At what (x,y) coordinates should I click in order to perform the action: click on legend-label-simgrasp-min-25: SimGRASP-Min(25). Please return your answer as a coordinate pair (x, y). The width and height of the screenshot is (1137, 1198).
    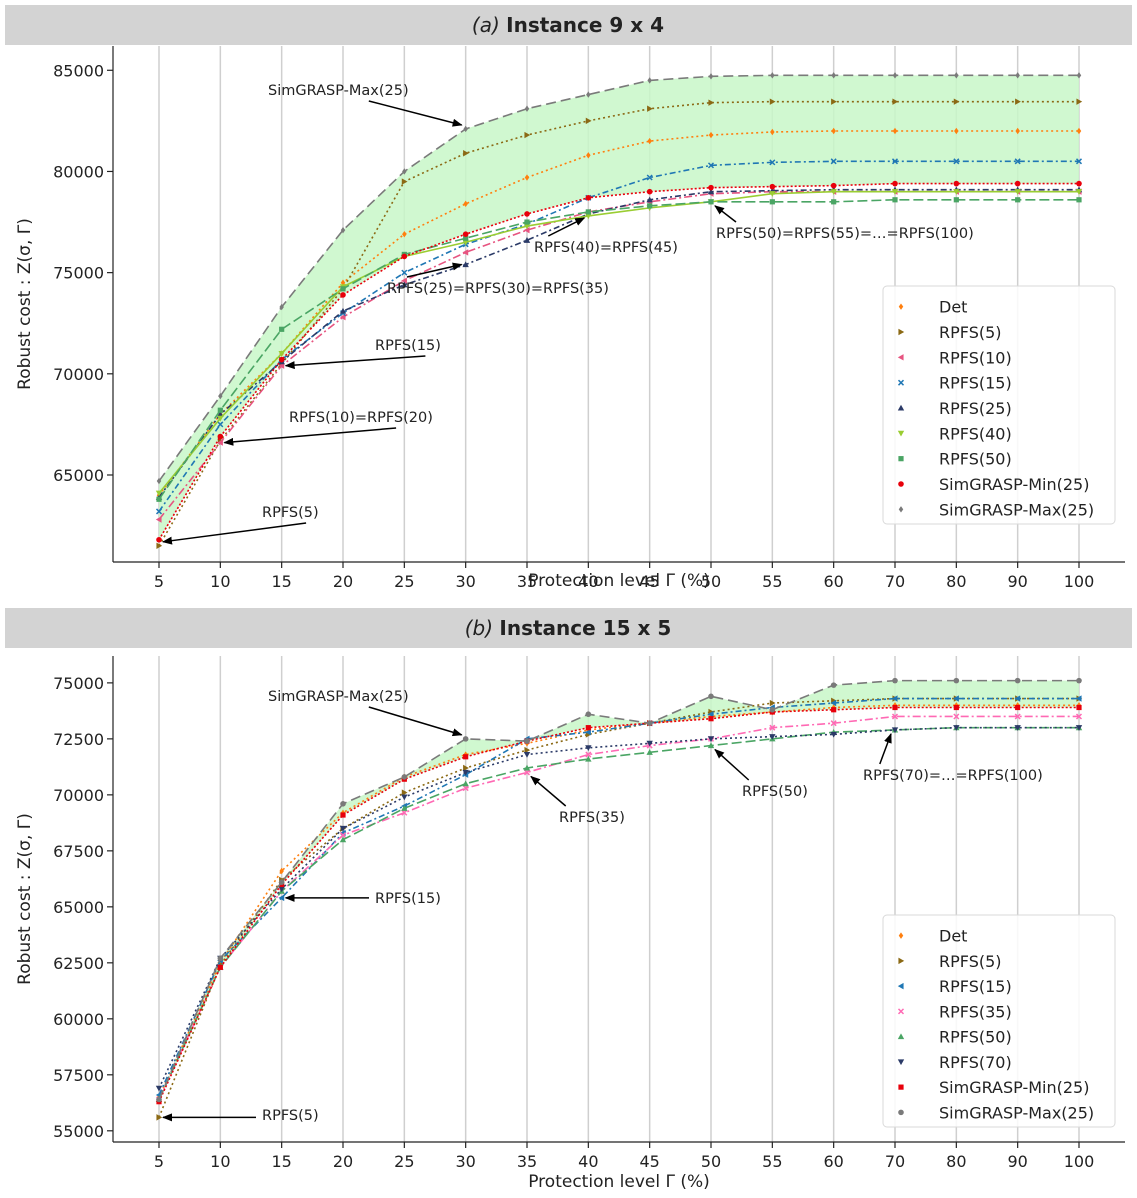
    Looking at the image, I should click on (1014, 484).